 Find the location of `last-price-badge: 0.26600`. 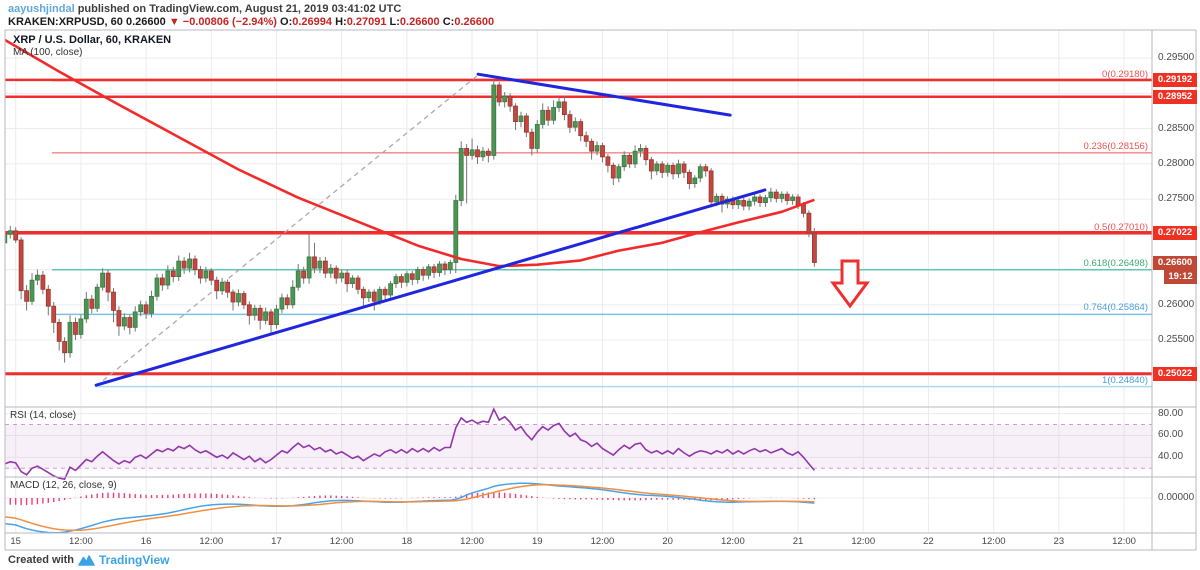

last-price-badge: 0.26600 is located at coordinates (1175, 262).